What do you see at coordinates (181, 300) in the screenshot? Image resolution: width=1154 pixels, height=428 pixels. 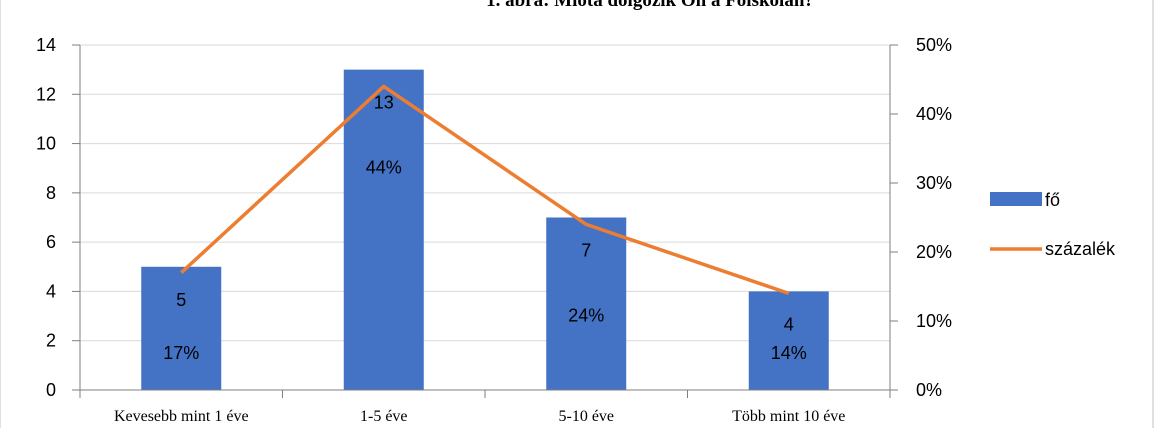 I see `bar-value-label: 5` at bounding box center [181, 300].